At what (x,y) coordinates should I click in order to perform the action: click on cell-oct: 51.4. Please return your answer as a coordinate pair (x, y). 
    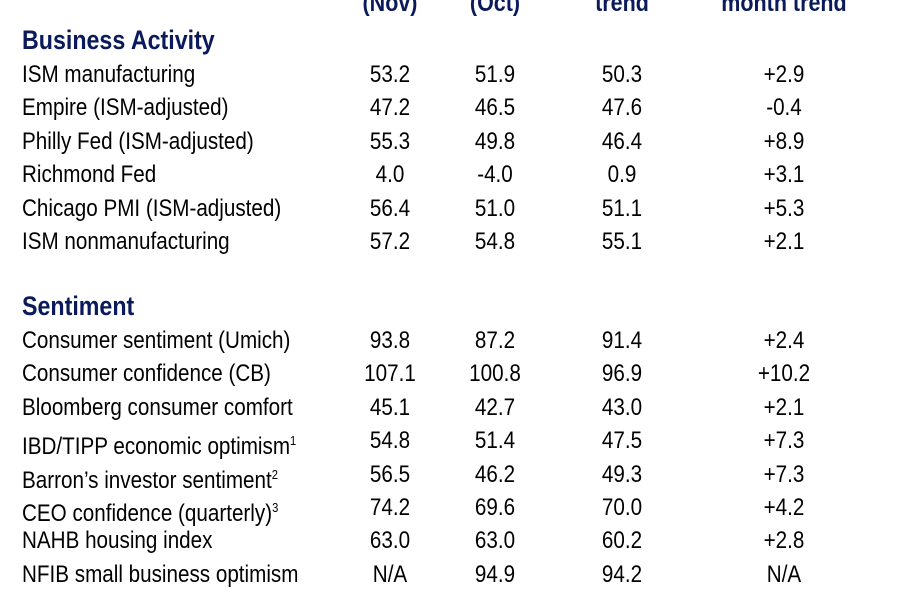
    Looking at the image, I should click on (495, 441).